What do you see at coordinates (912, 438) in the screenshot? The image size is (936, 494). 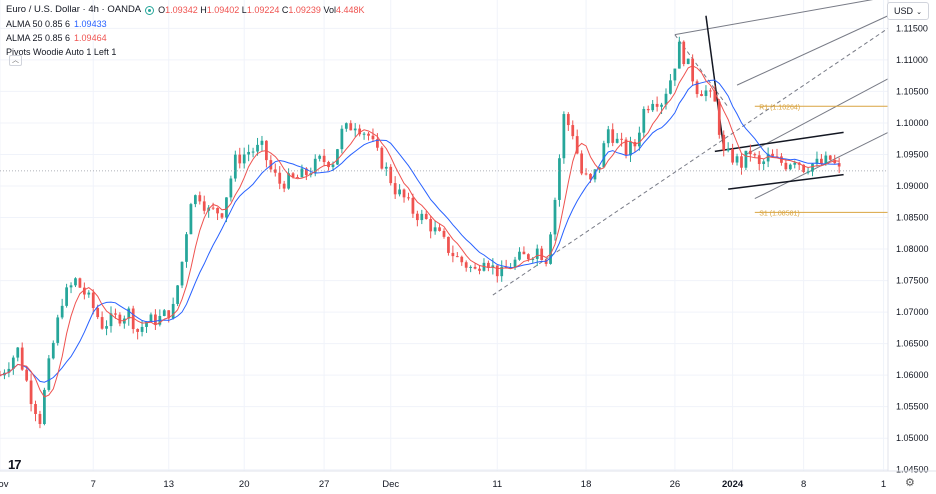 I see `y-tick-label: 1.05000` at bounding box center [912, 438].